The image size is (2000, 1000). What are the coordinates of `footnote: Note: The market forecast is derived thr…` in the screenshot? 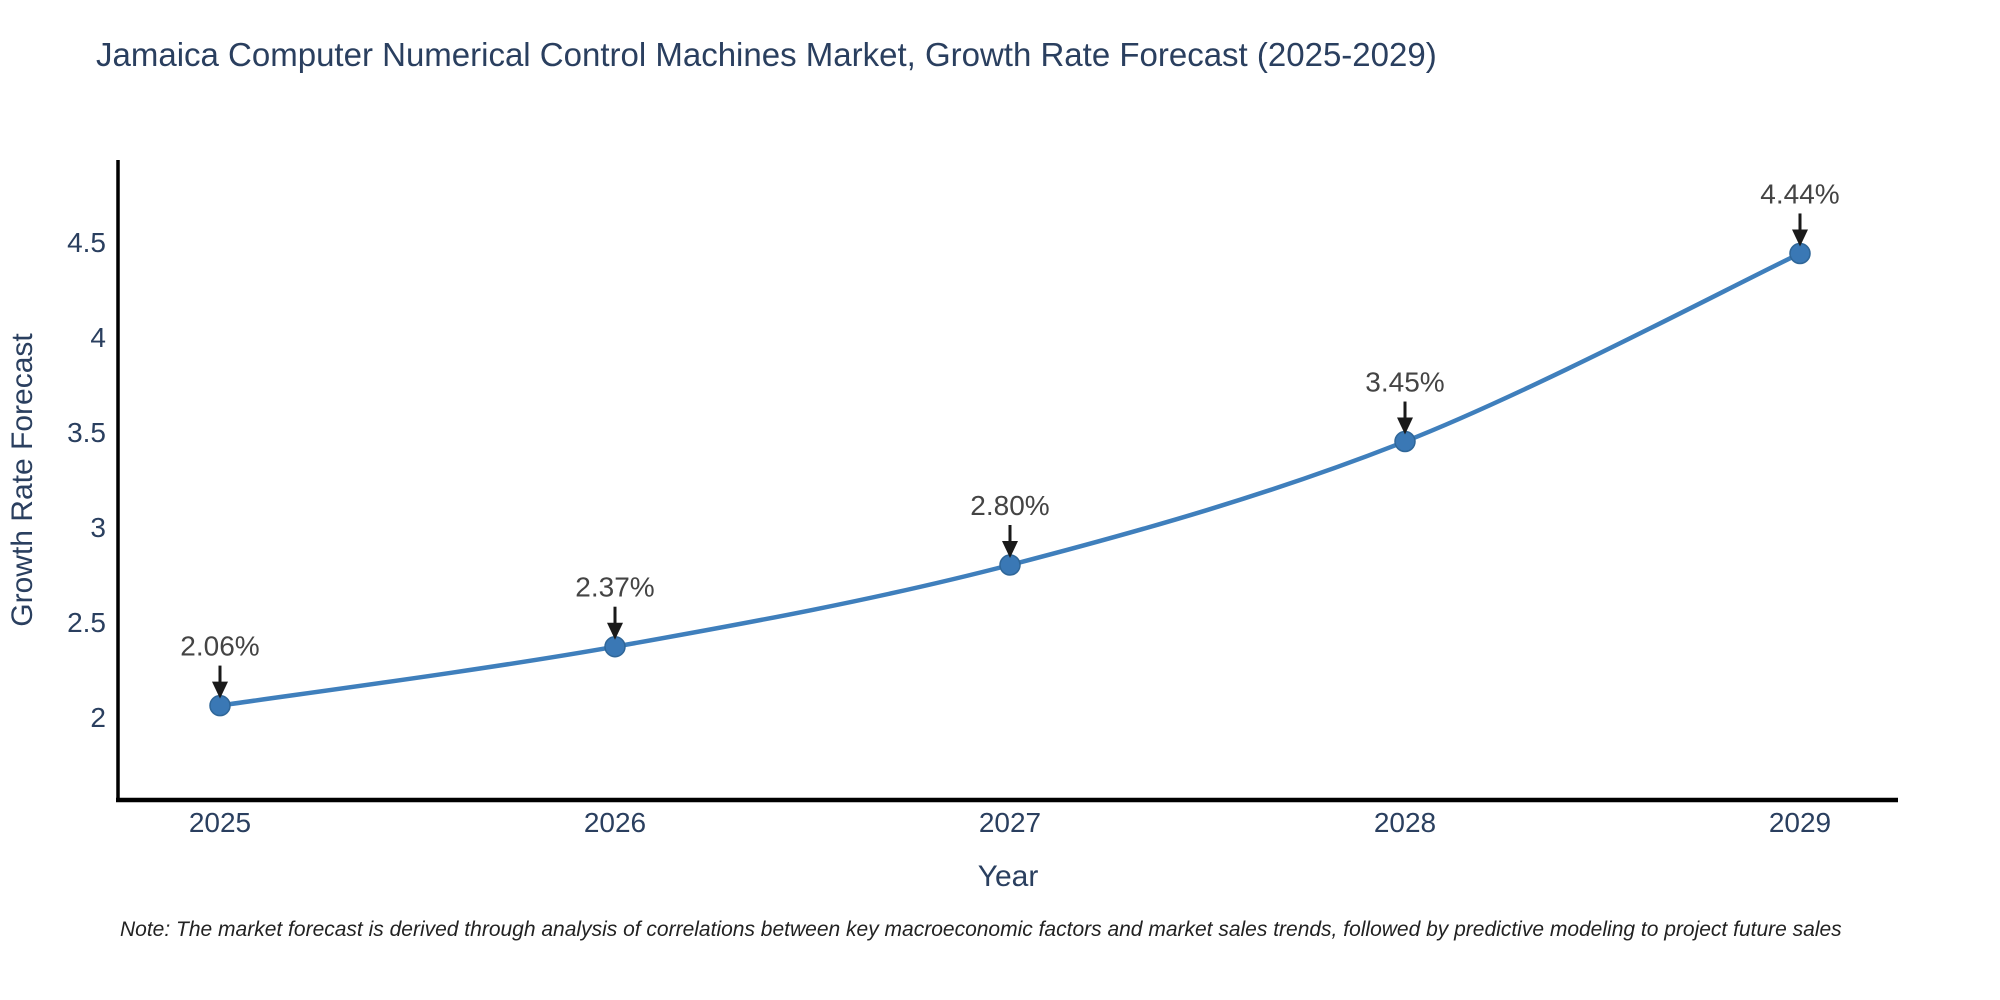 It's located at (981, 929).